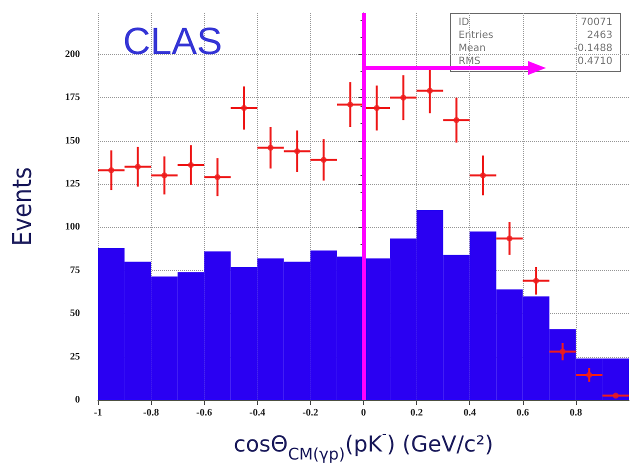 Image resolution: width=641 pixels, height=467 pixels. What do you see at coordinates (98, 413) in the screenshot?
I see `x-tick-label: -1` at bounding box center [98, 413].